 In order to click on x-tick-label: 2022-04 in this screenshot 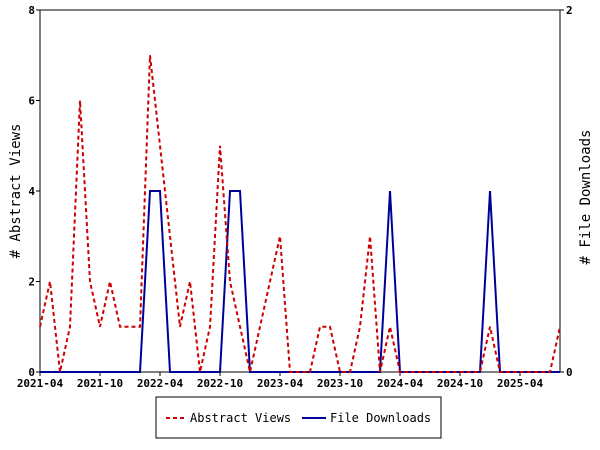, I will do `click(160, 383)`.